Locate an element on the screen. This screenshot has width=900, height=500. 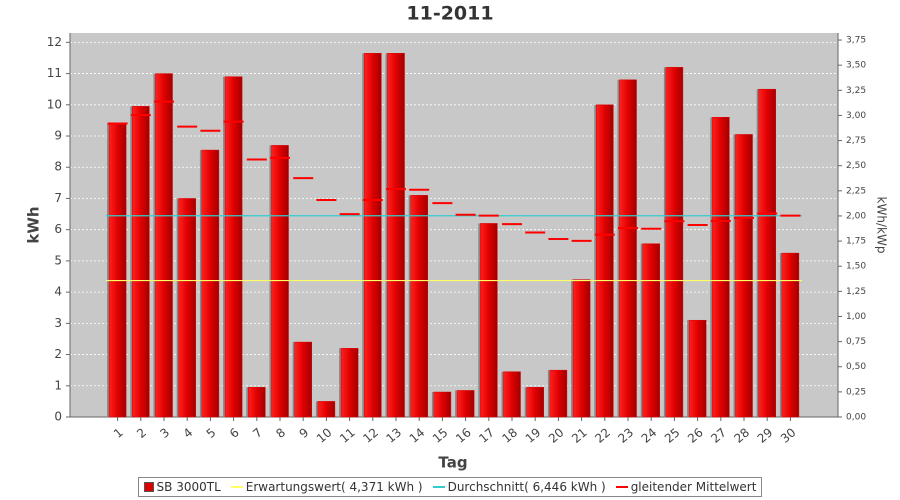
y-tick-label: 10 is located at coordinates (54, 104).